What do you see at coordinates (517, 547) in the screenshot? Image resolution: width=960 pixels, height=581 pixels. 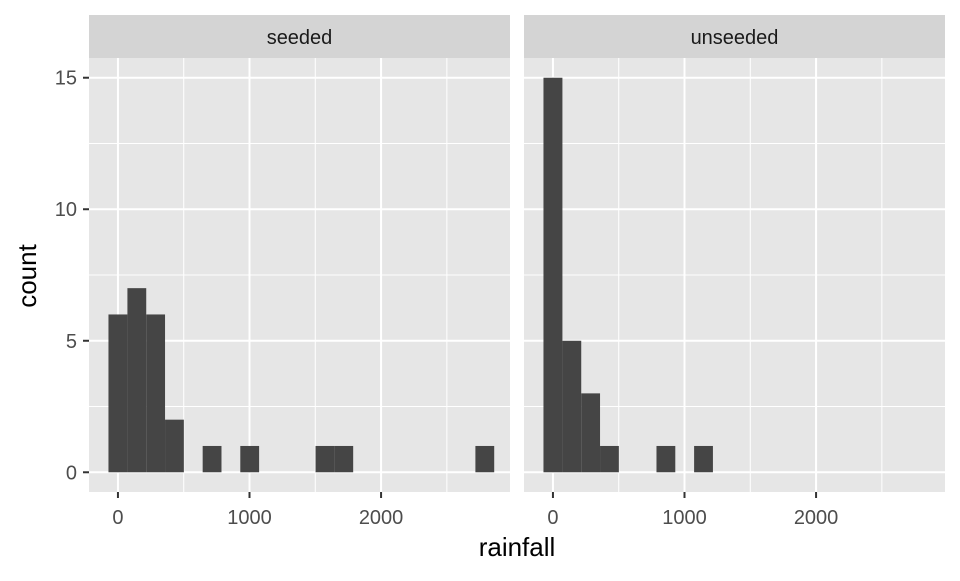 I see `x-axis-title: rainfall` at bounding box center [517, 547].